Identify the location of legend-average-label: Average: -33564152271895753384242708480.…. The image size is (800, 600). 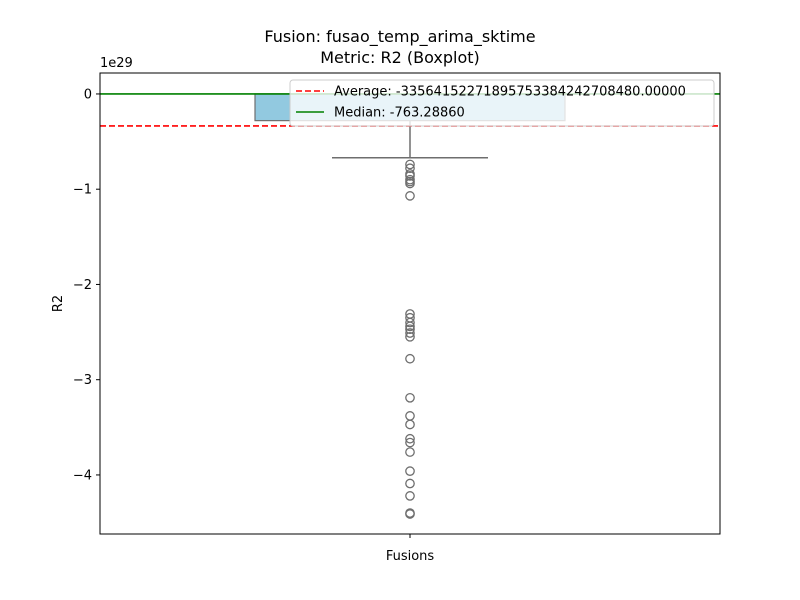
(510, 92).